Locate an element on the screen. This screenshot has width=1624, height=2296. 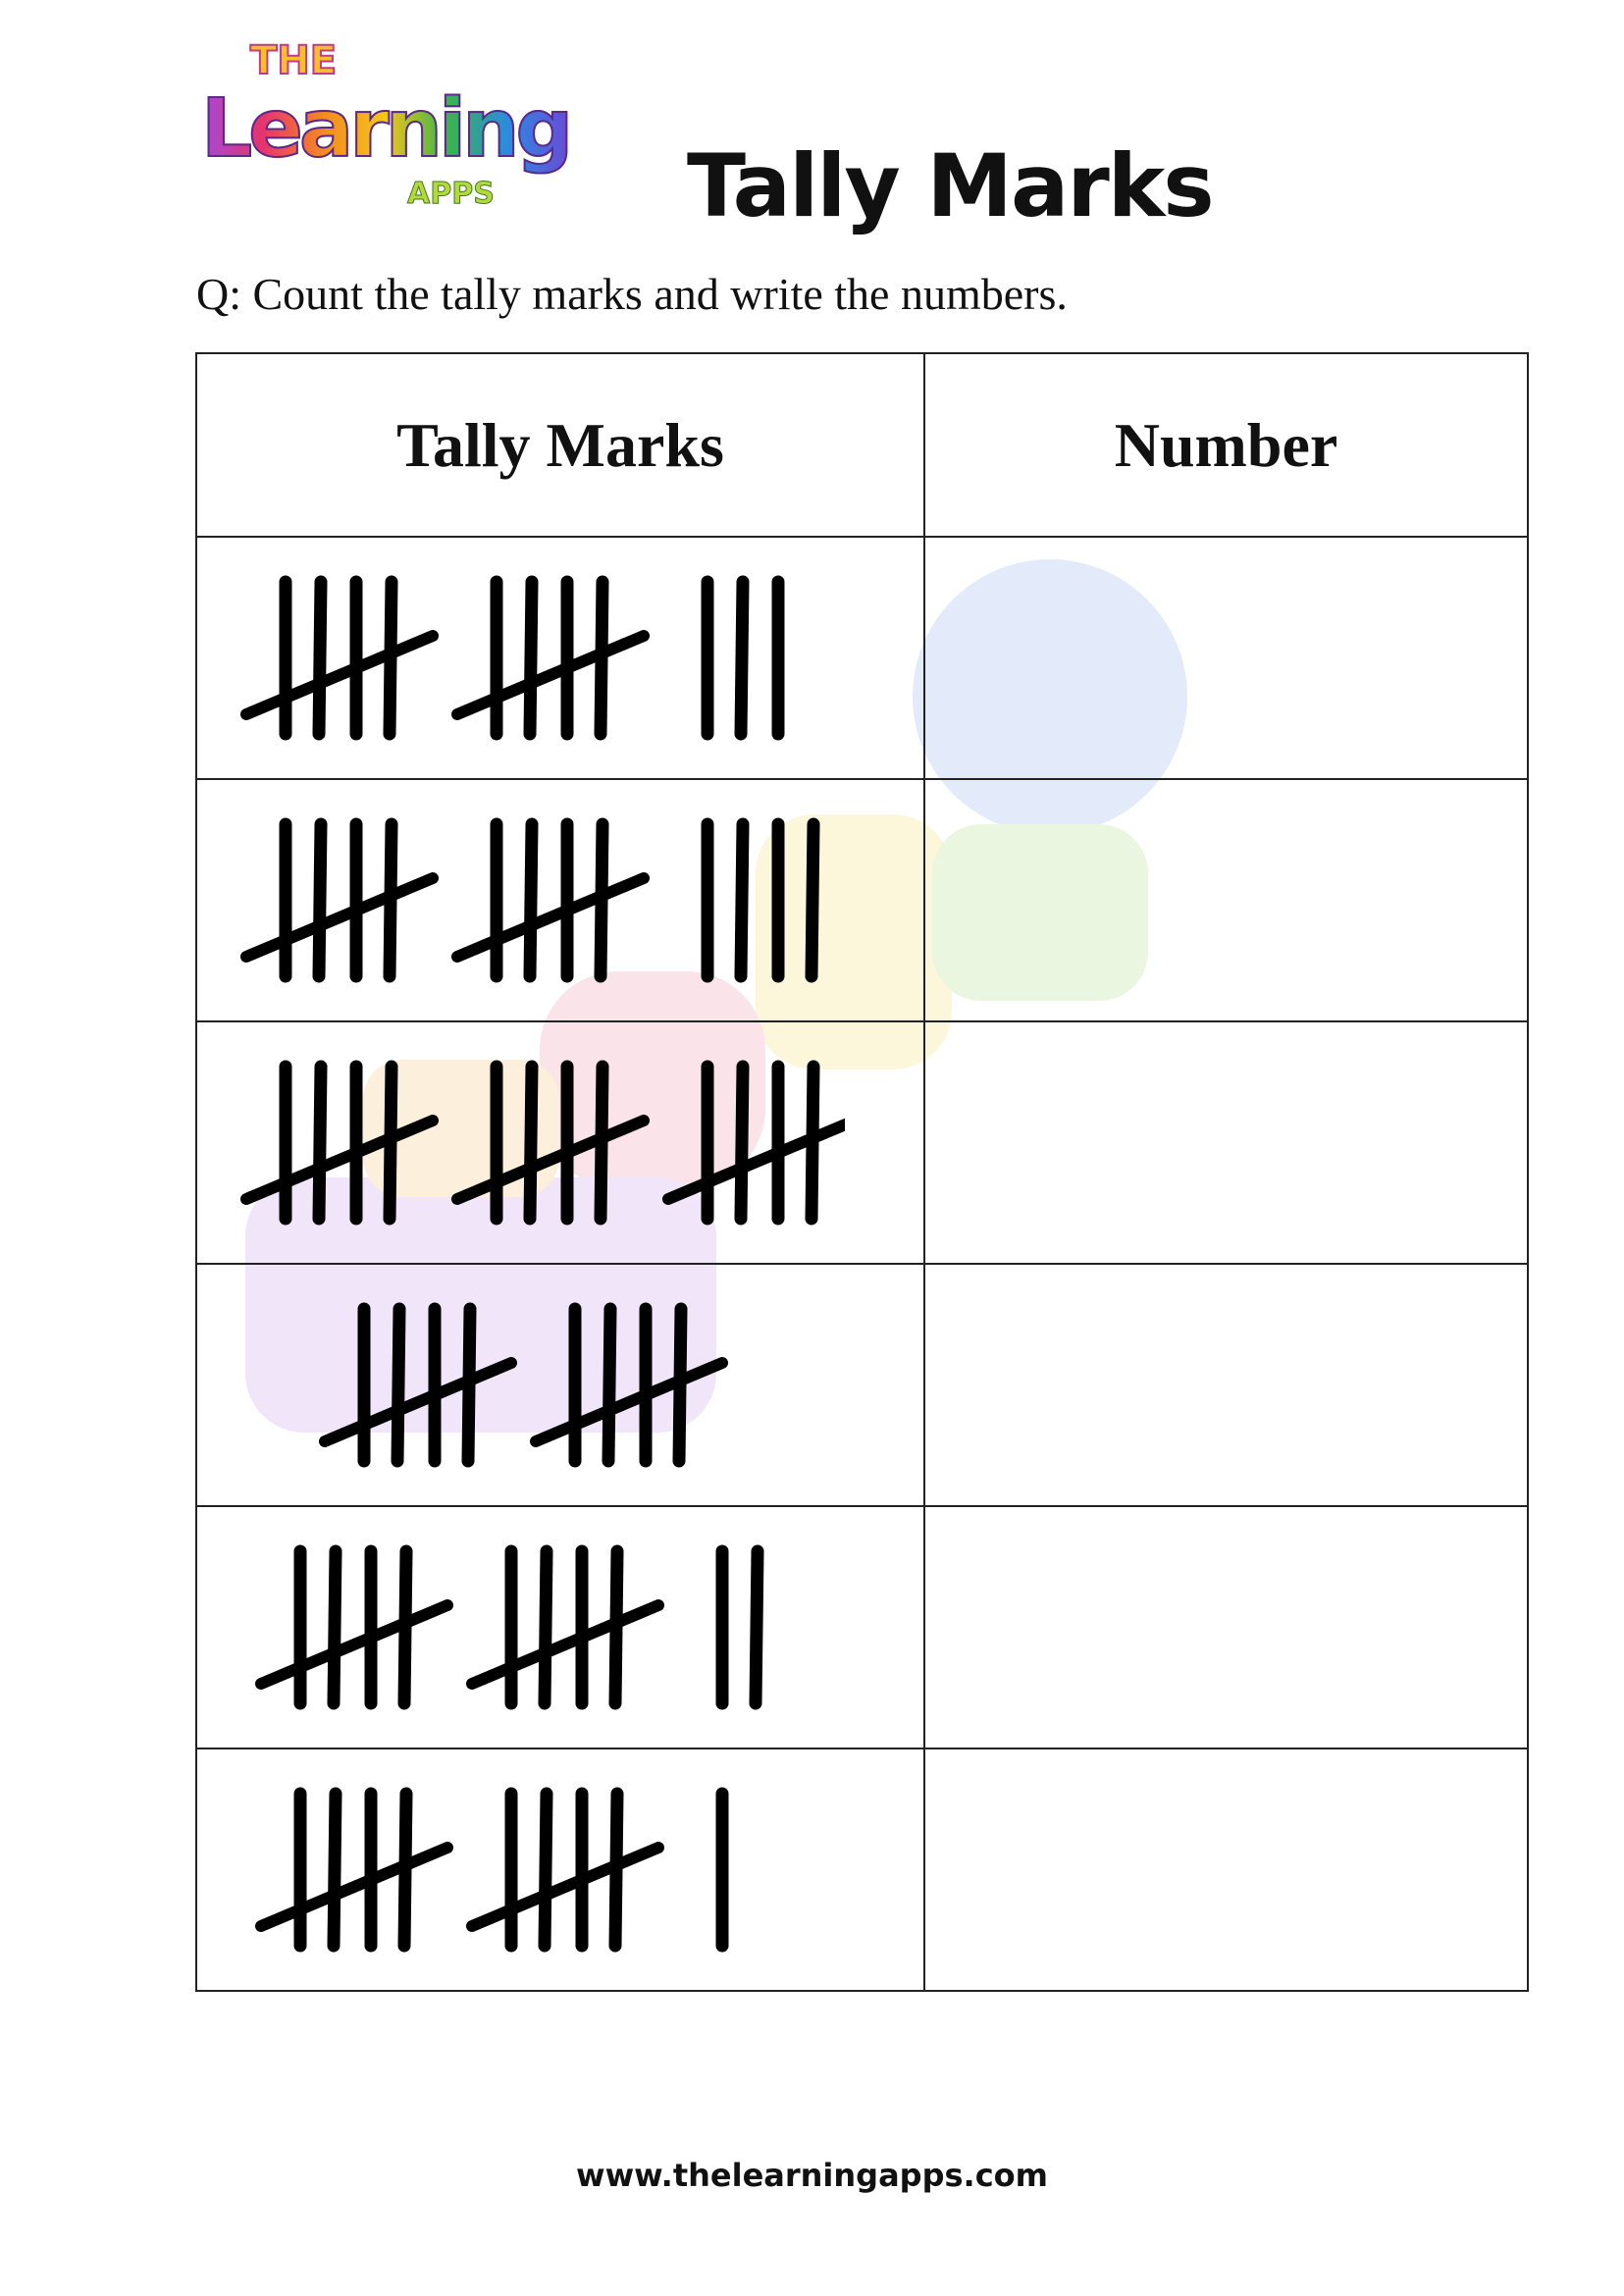
logo-learning: Learning is located at coordinates (387, 129).